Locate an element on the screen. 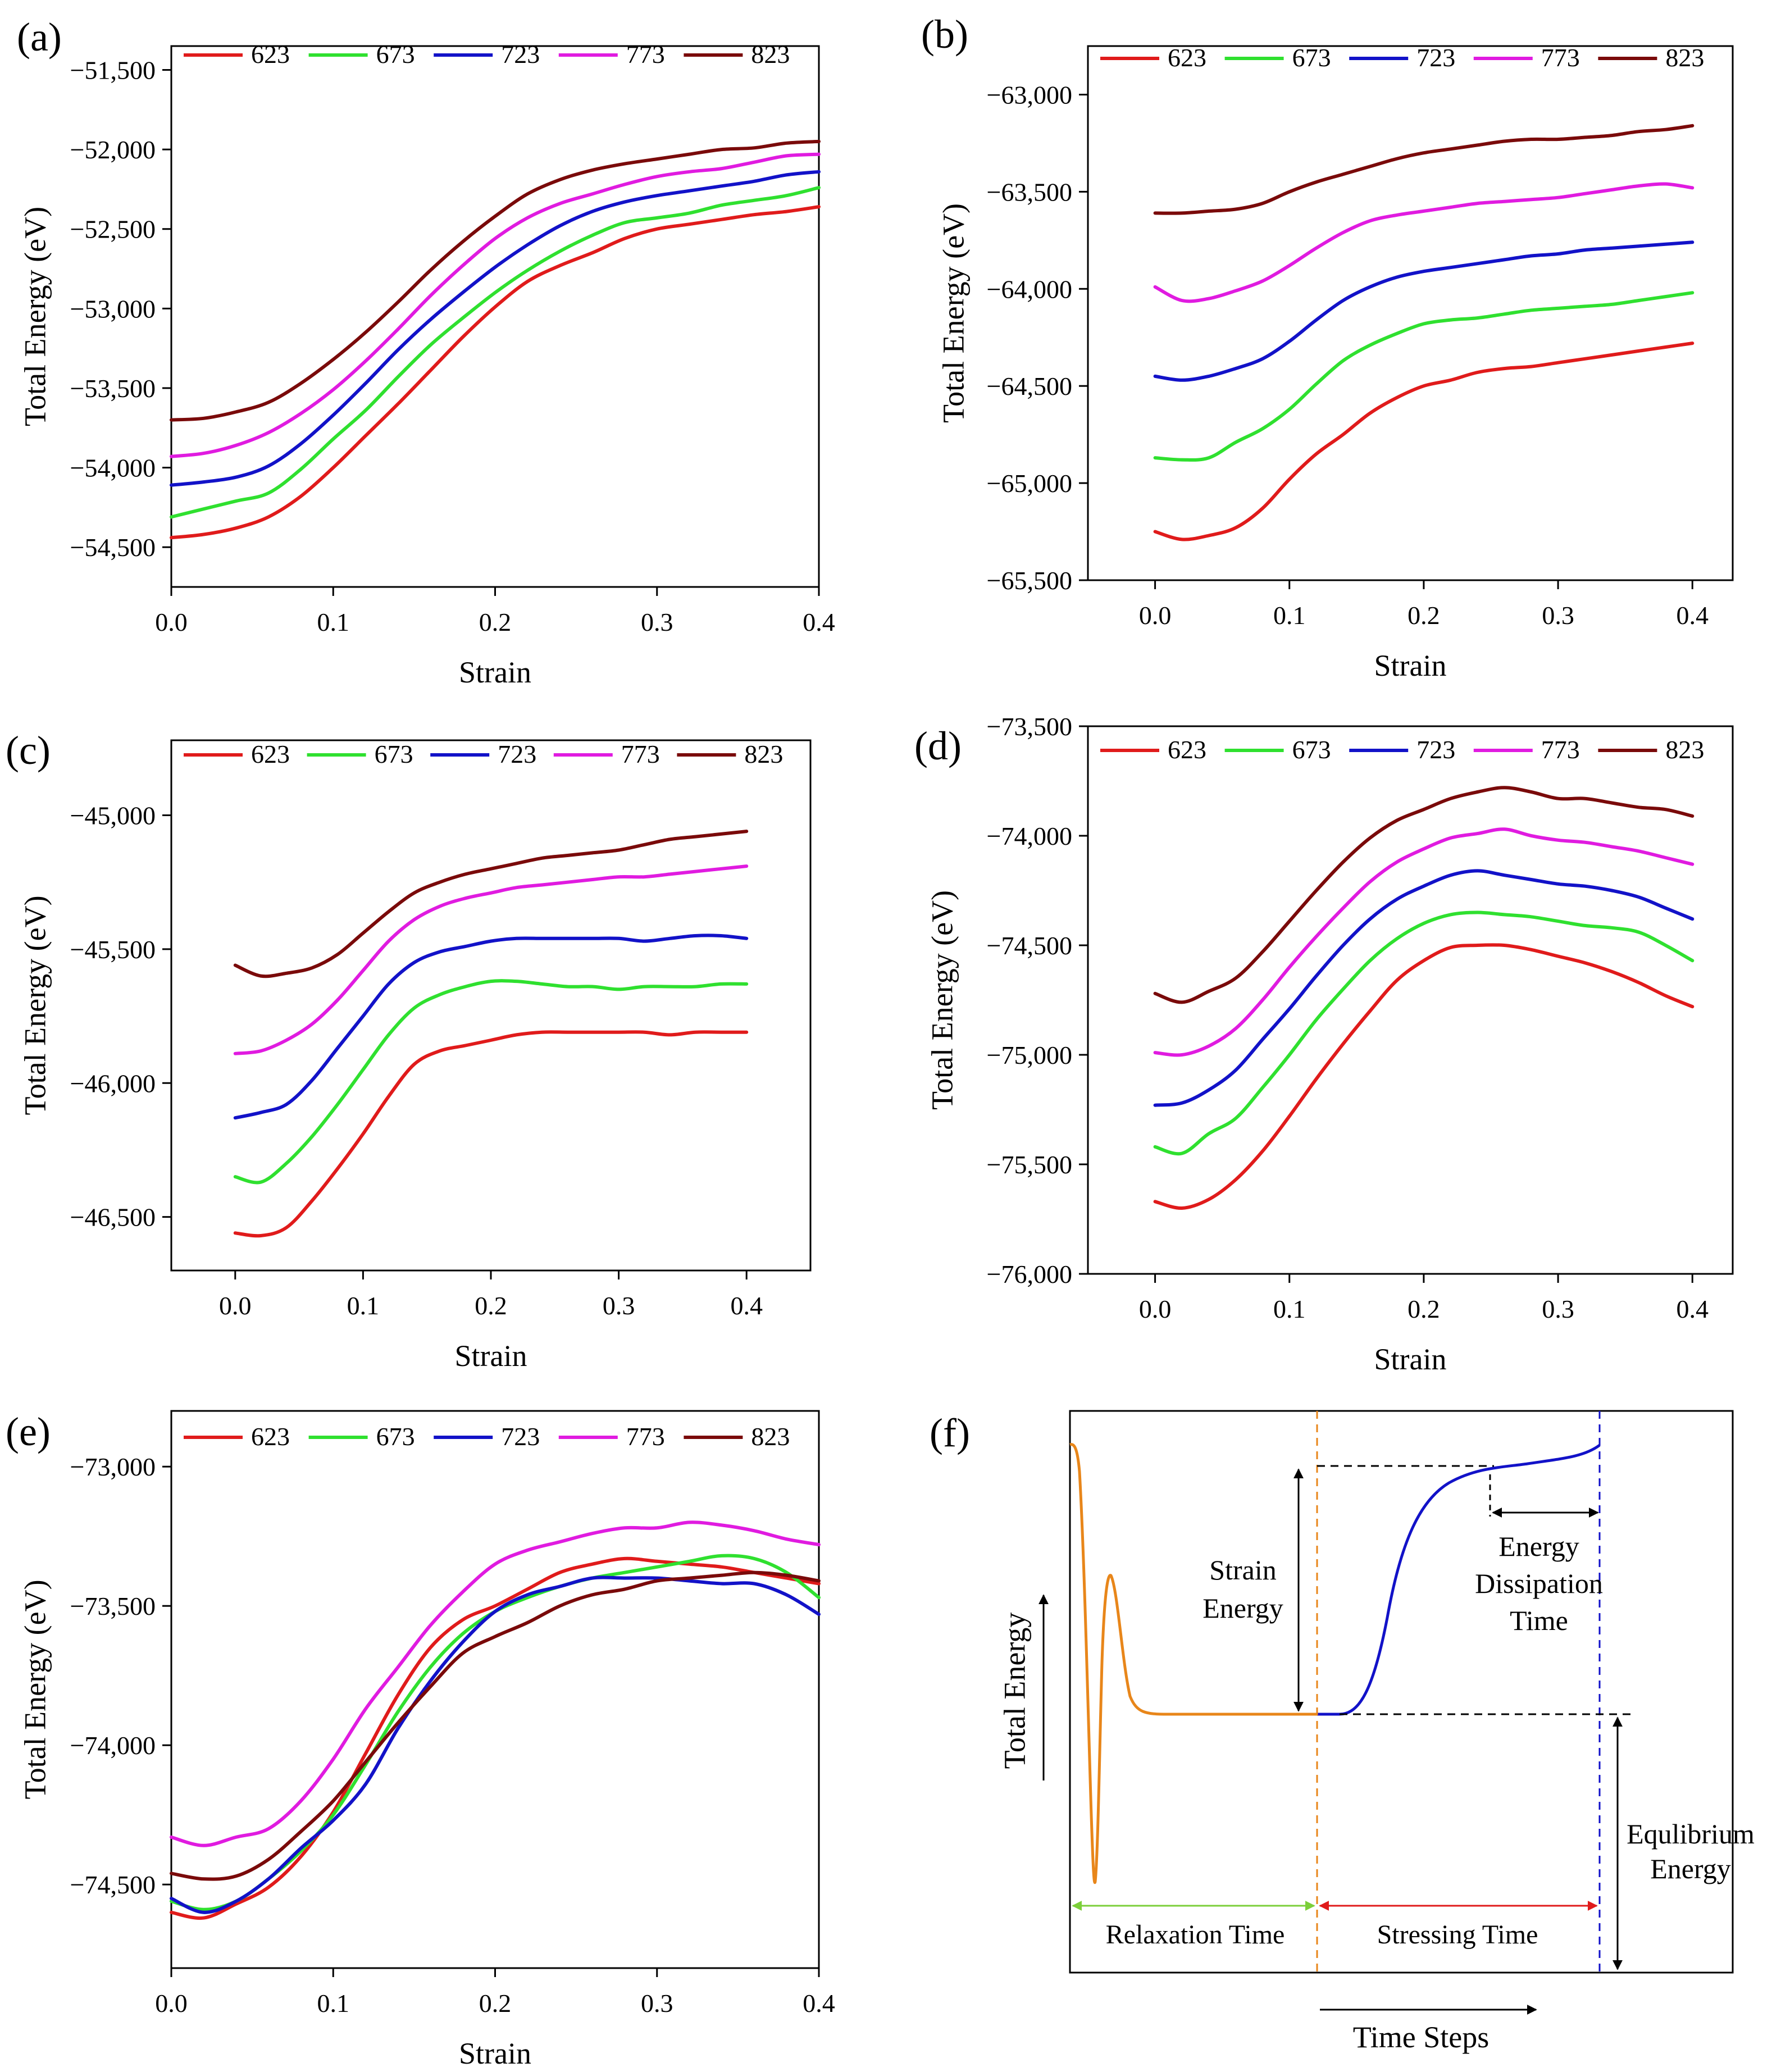 Image resolution: width=1781 pixels, height=2072 pixels. y-tick-label: −73,000 is located at coordinates (113, 1466).